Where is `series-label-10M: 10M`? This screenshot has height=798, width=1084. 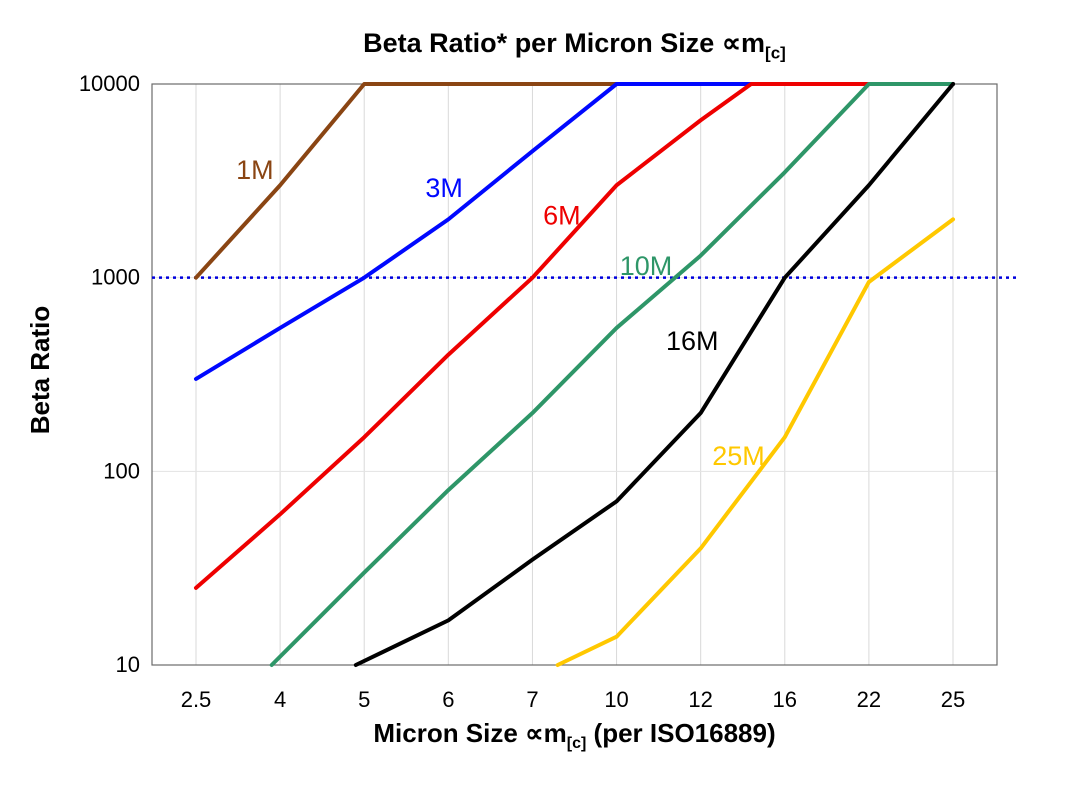 series-label-10M: 10M is located at coordinates (646, 266).